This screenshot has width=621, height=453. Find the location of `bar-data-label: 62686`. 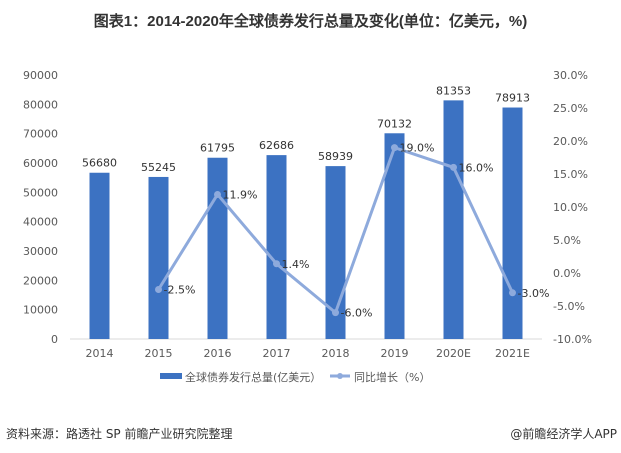

bar-data-label: 62686 is located at coordinates (276, 145).